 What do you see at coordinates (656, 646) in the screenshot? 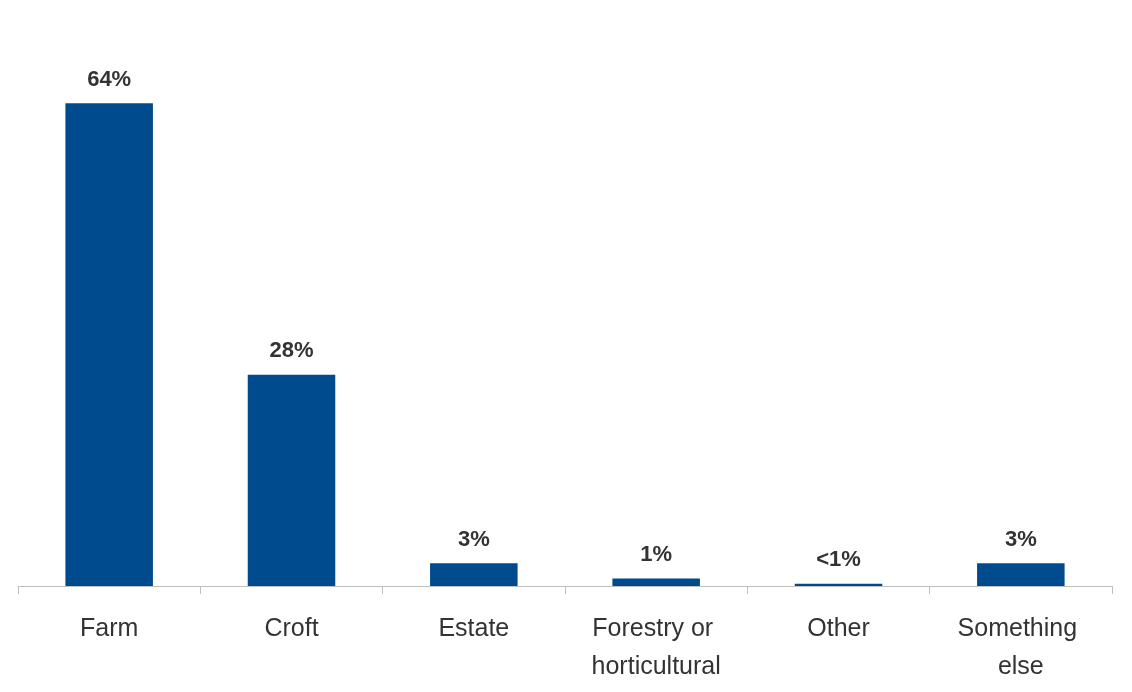
I see `x-tick-label: Forestry or horticultural` at bounding box center [656, 646].